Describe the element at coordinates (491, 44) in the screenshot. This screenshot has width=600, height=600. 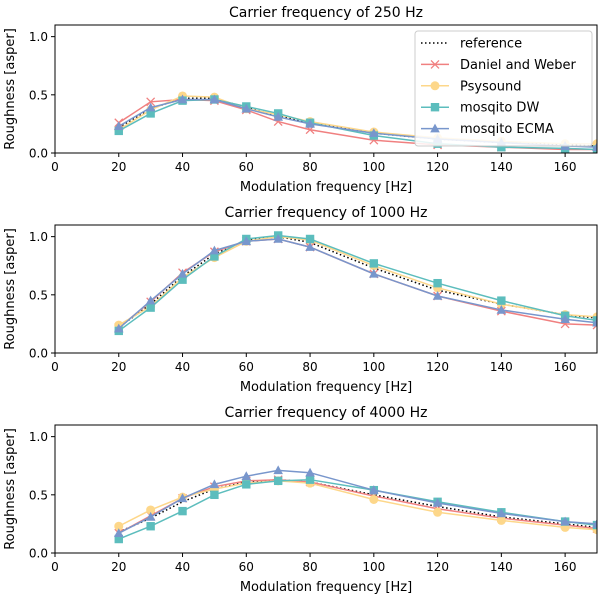
I see `legend-label: reference` at that location.